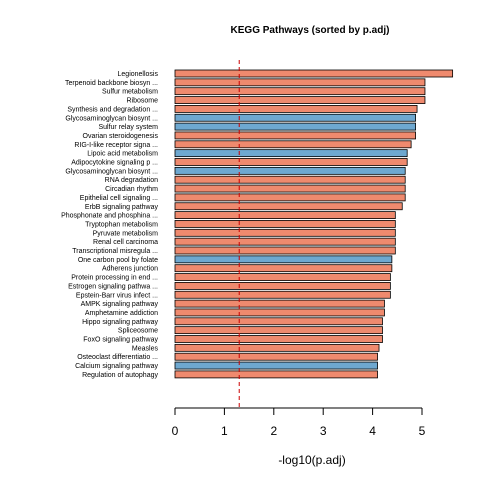 The image size is (480, 480). Describe the element at coordinates (175, 431) in the screenshot. I see `x-tick-label: 0` at that location.